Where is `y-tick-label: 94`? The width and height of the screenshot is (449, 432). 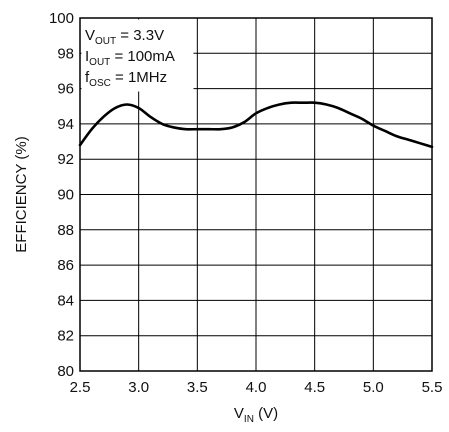
y-tick-label: 94 is located at coordinates (65, 124).